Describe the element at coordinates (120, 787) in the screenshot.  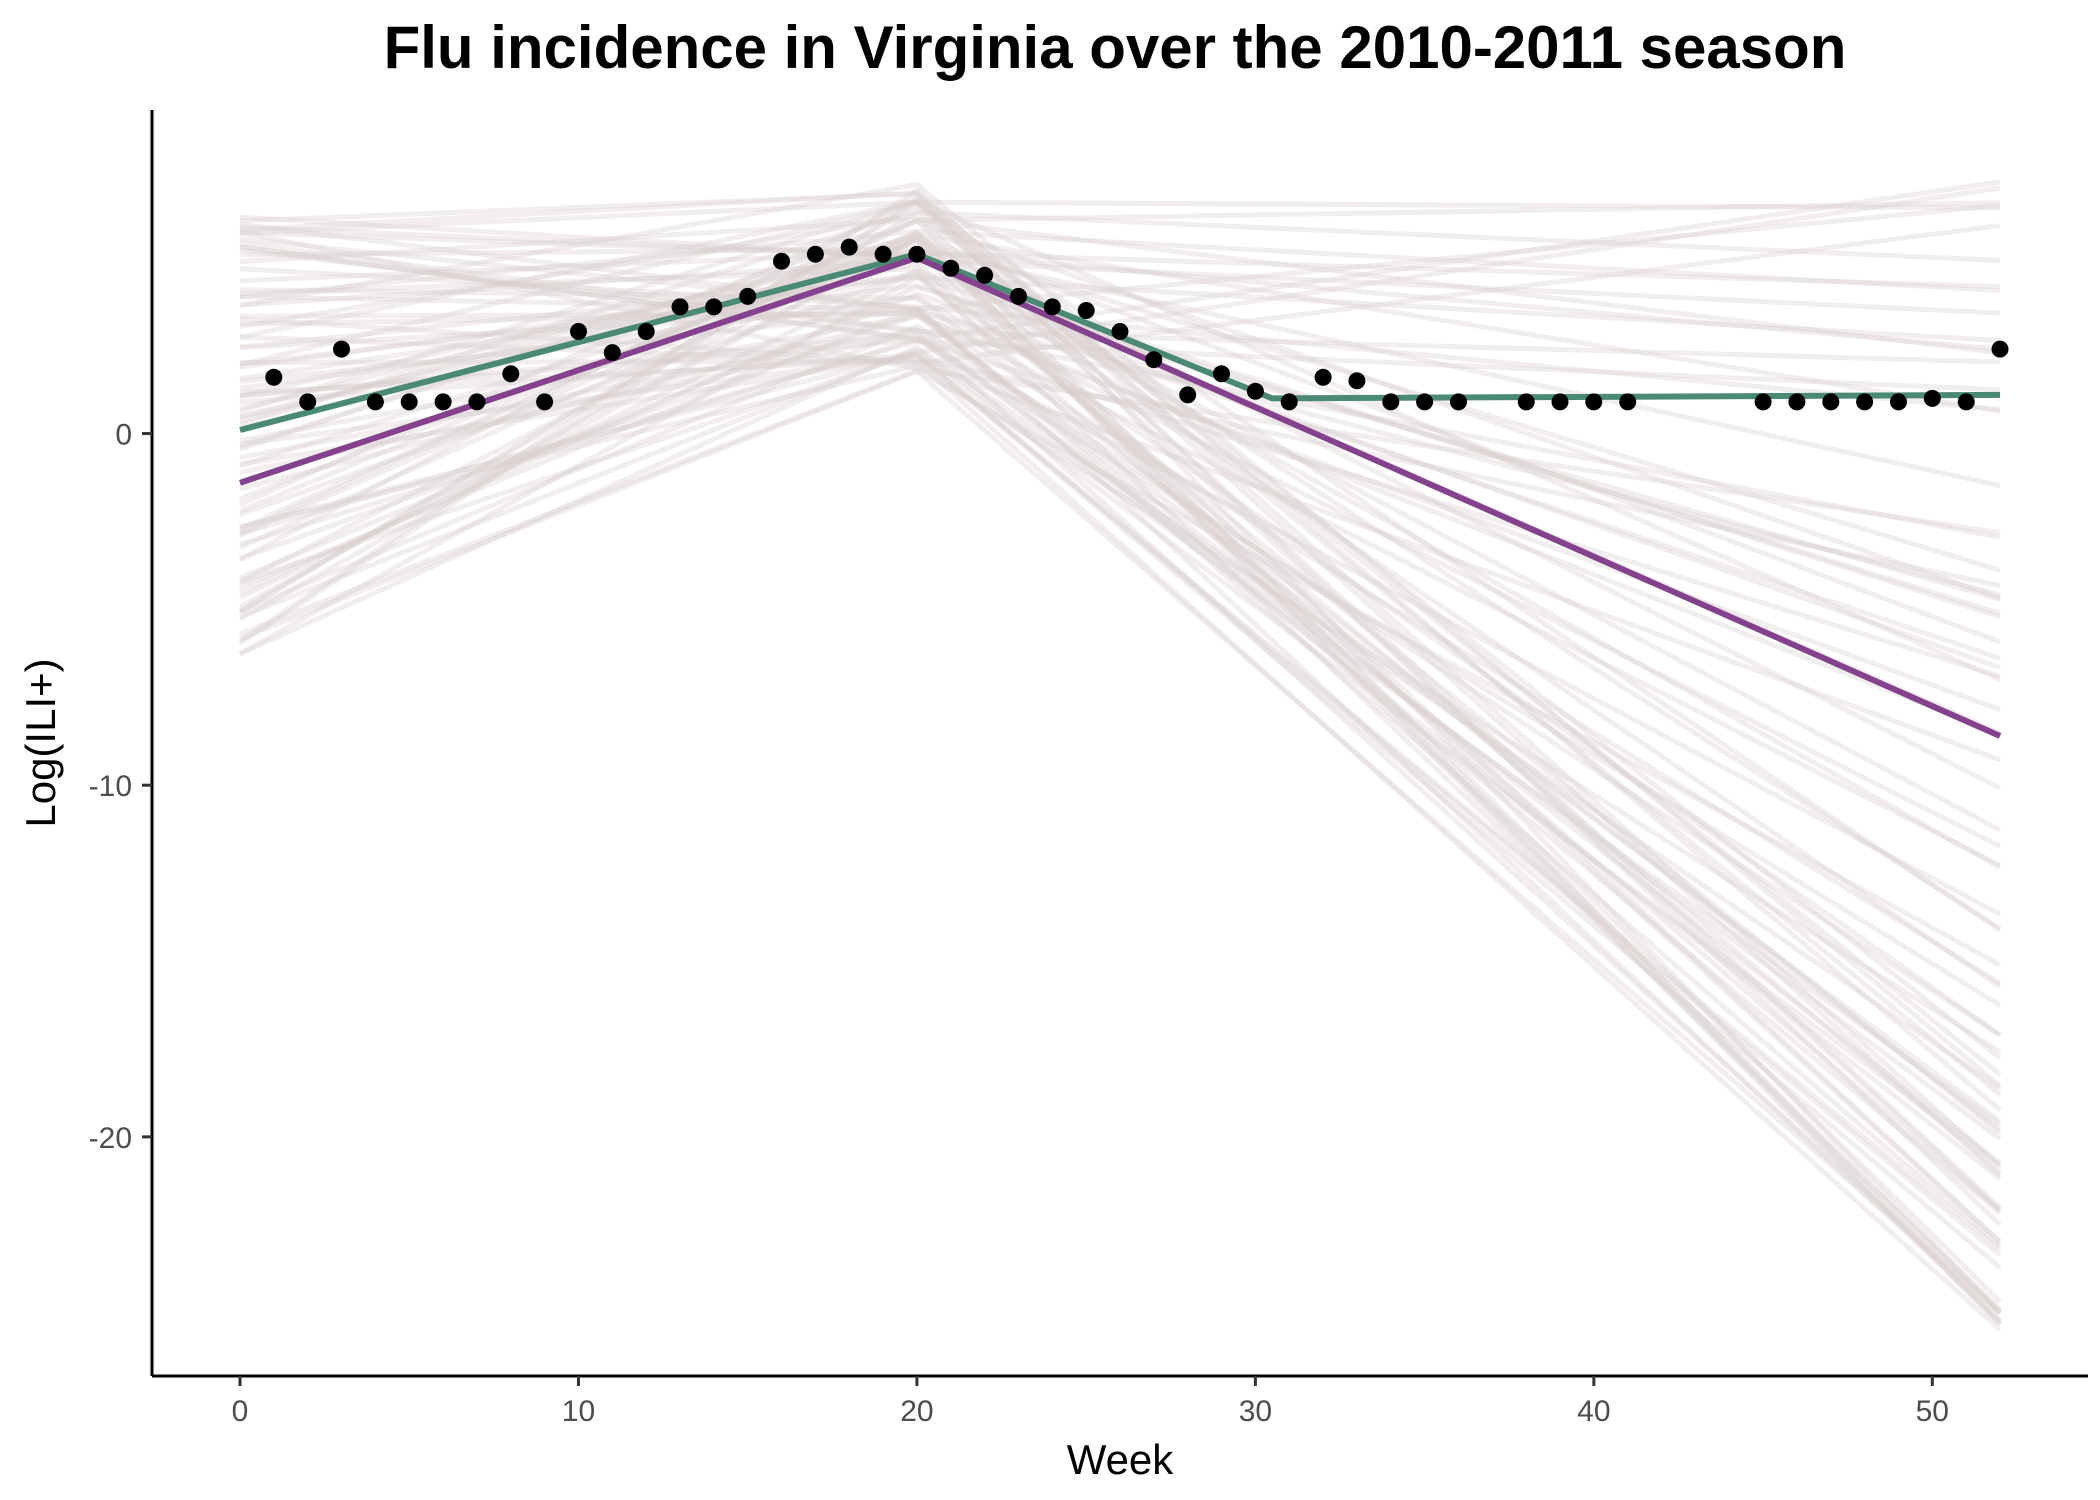
I see `y-ticks: 0 -10 -20` at that location.